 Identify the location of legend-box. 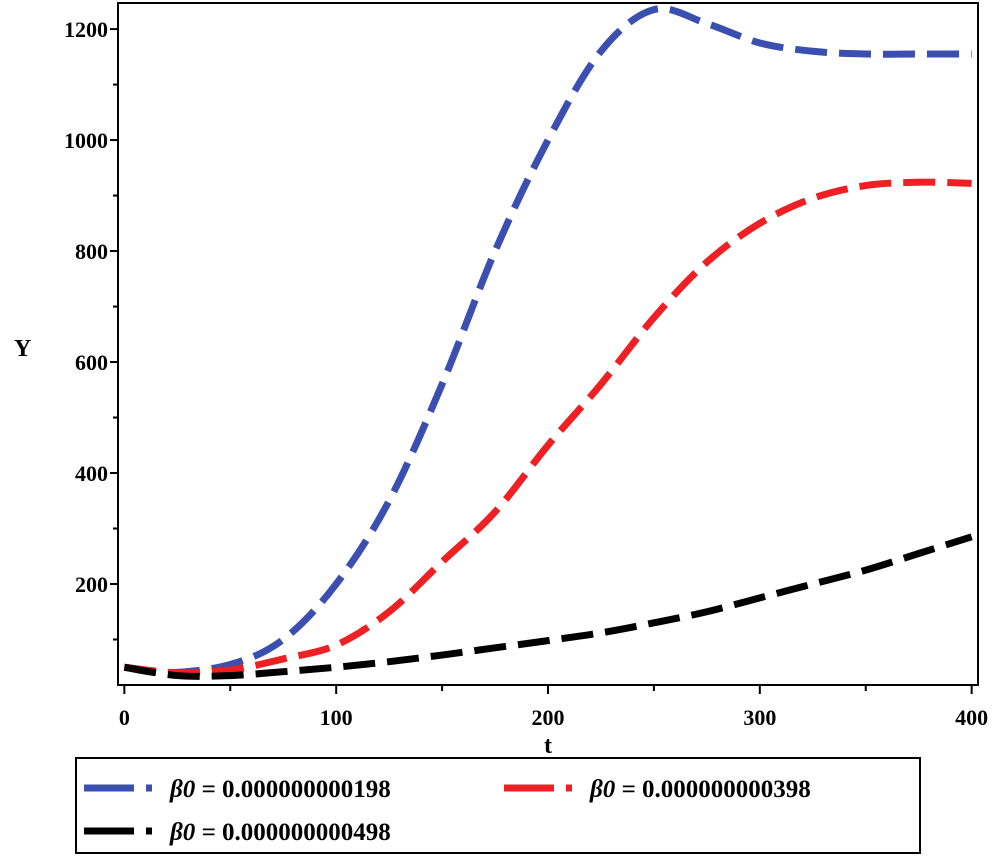
(498, 805).